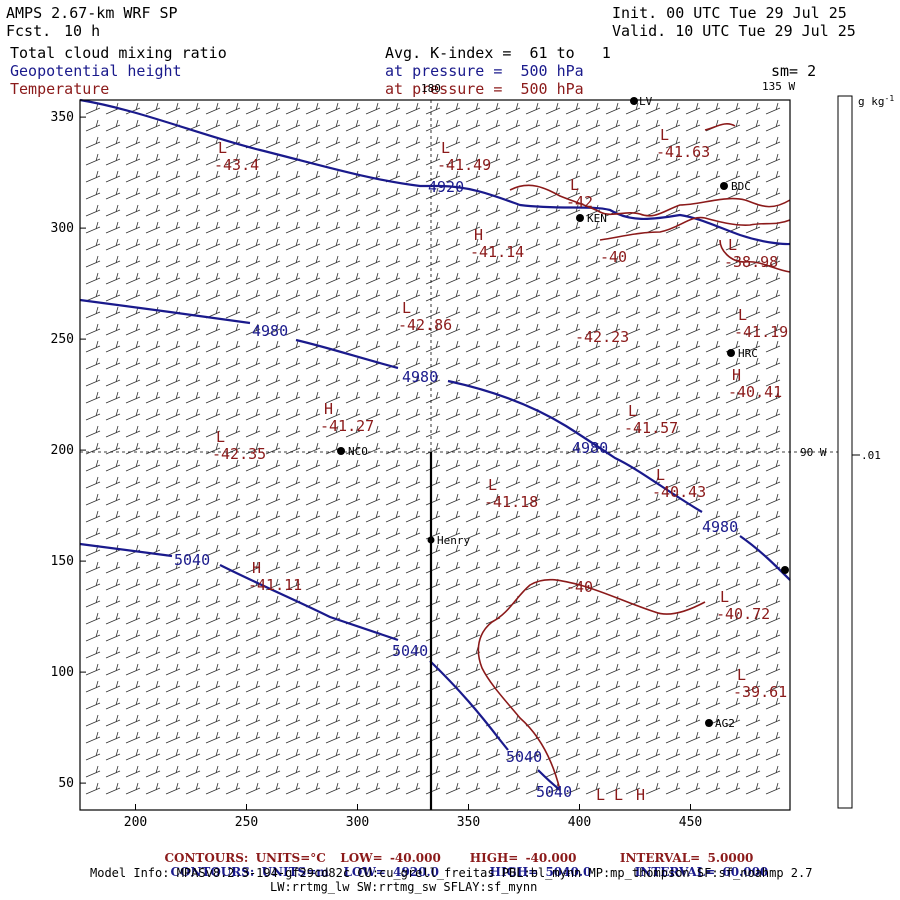  I want to click on lon-label-135w: 135 W, so click(778, 86).